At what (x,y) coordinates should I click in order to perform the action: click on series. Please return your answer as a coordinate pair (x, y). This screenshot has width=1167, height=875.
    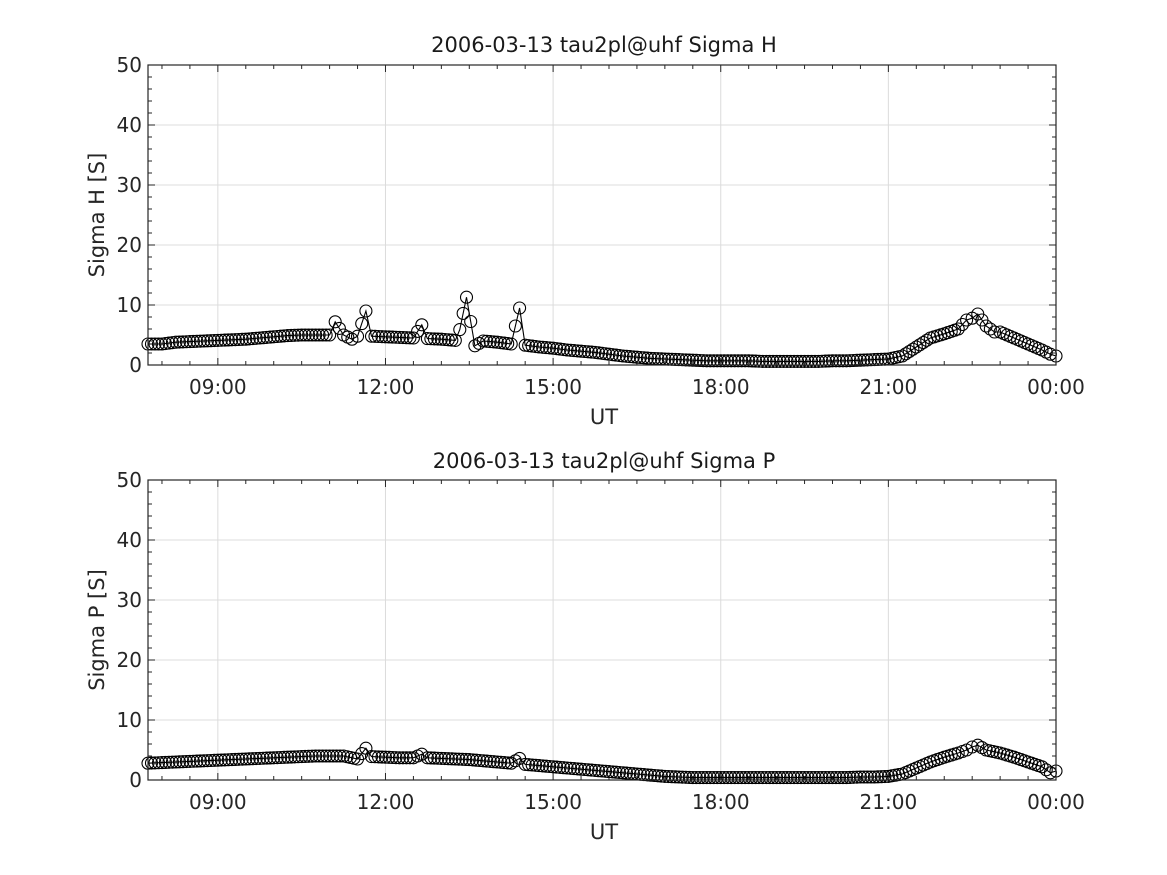
    Looking at the image, I should click on (602, 329).